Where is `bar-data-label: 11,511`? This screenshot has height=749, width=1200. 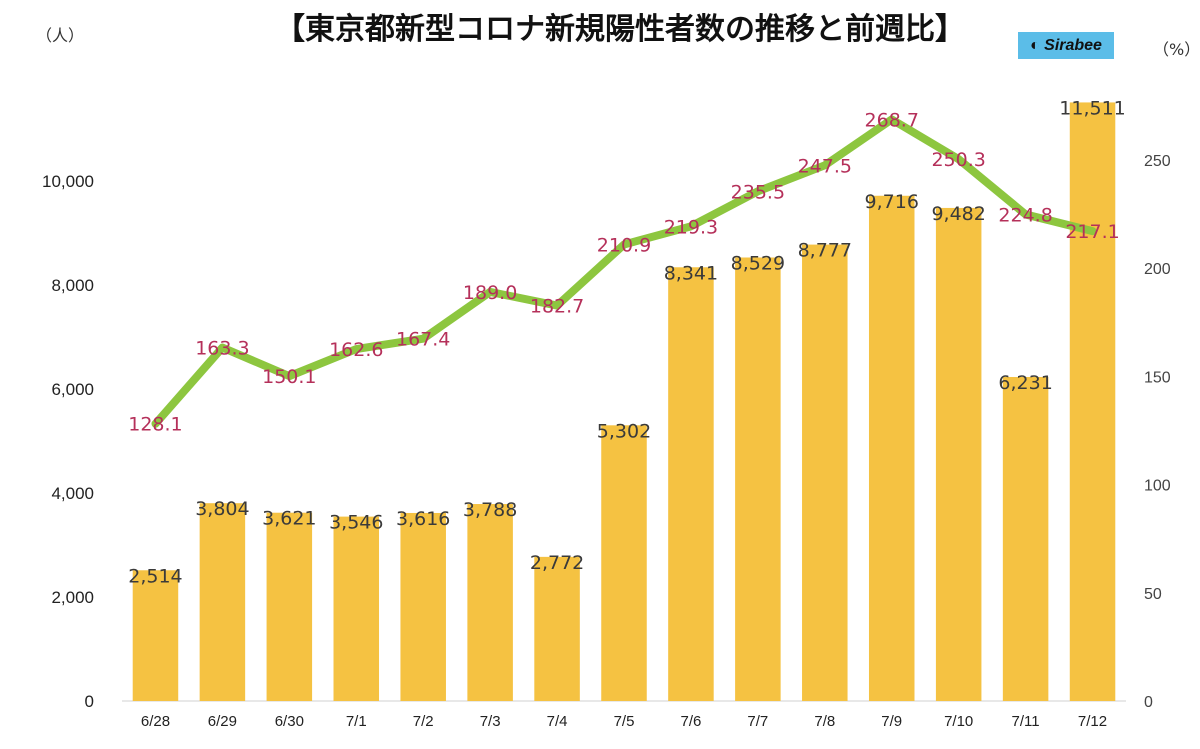 bar-data-label: 11,511 is located at coordinates (1092, 108).